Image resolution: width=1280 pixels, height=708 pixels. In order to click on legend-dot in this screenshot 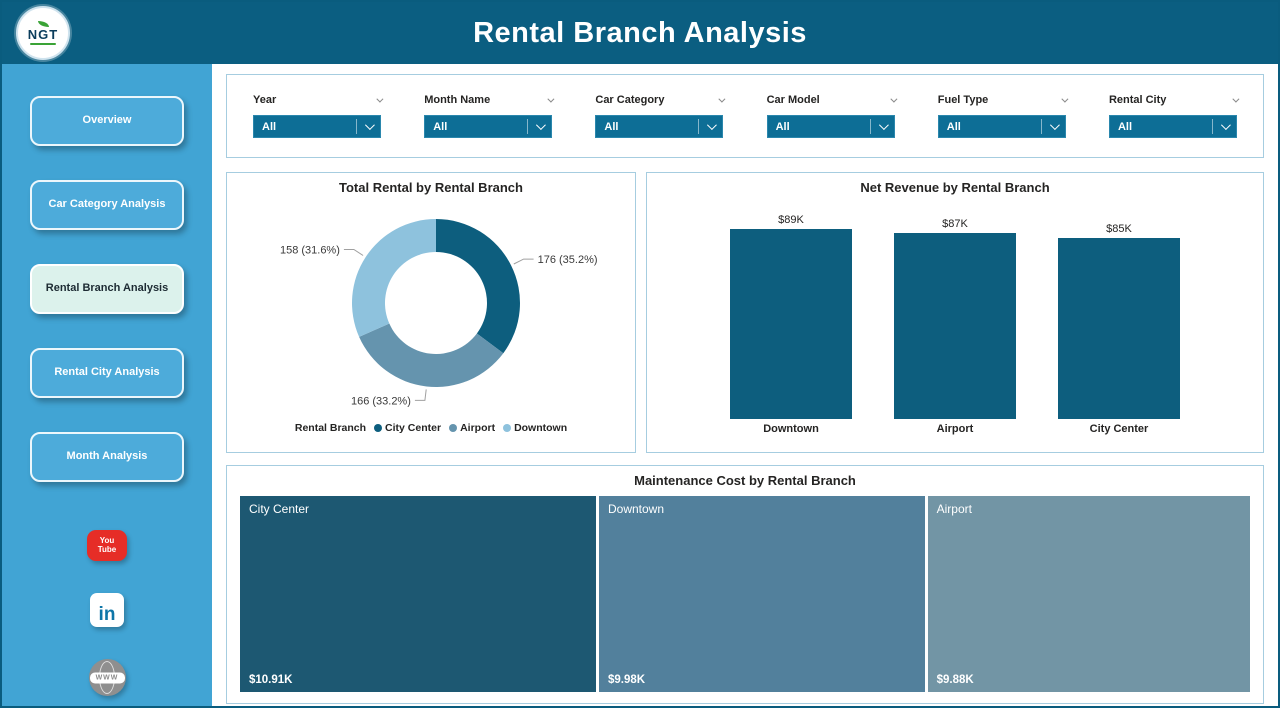, I will do `click(378, 428)`.